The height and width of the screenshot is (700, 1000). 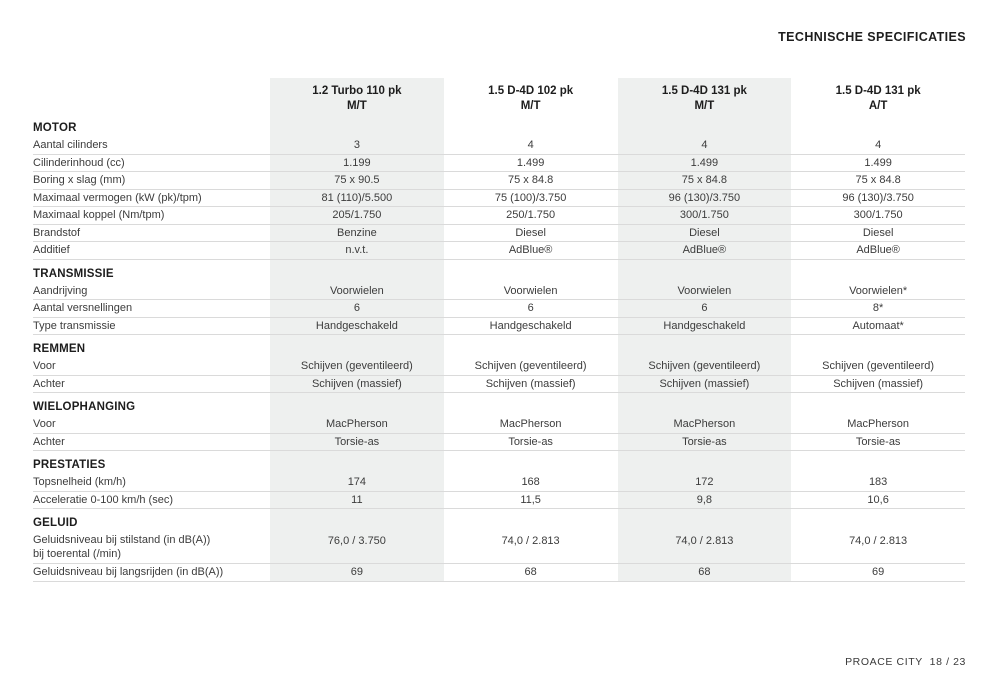 What do you see at coordinates (103, 499) in the screenshot?
I see `spec-label: Acceleratie 0-100 km/h (sec)` at bounding box center [103, 499].